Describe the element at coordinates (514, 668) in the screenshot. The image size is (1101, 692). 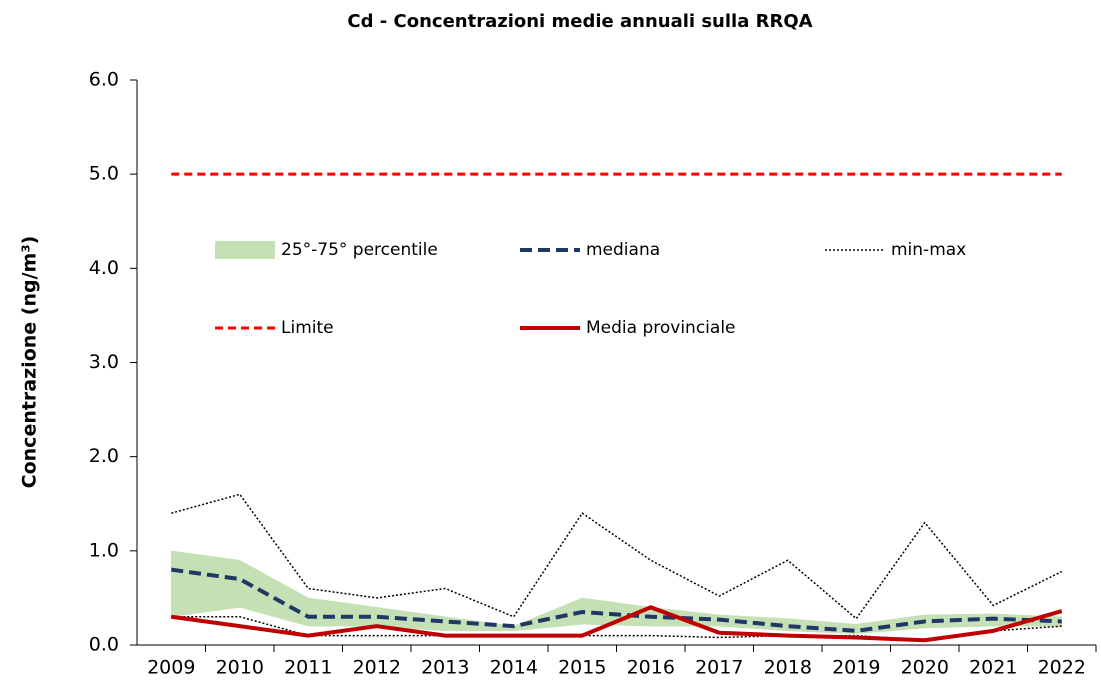
I see `x-tick-label: 2014` at that location.